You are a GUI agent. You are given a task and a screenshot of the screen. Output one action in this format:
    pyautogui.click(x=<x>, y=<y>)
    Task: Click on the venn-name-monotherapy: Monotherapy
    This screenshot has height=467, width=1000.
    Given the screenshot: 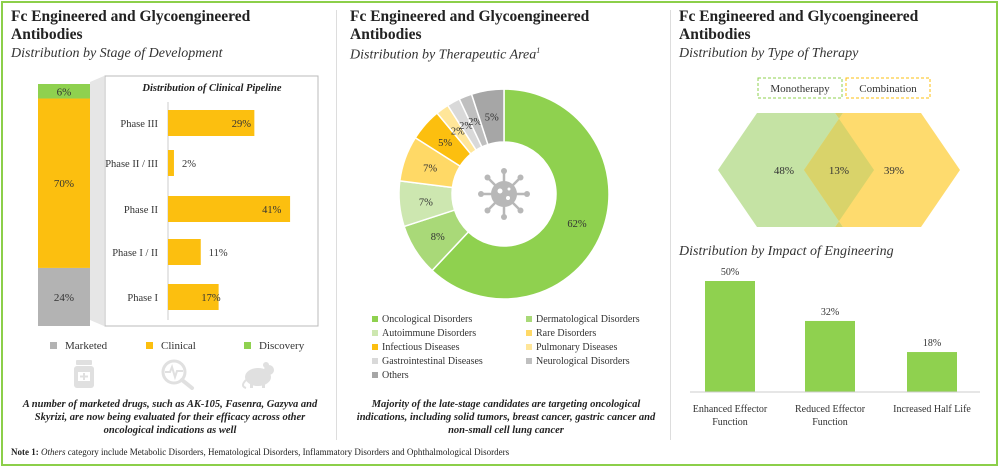 What is the action you would take?
    pyautogui.click(x=800, y=89)
    